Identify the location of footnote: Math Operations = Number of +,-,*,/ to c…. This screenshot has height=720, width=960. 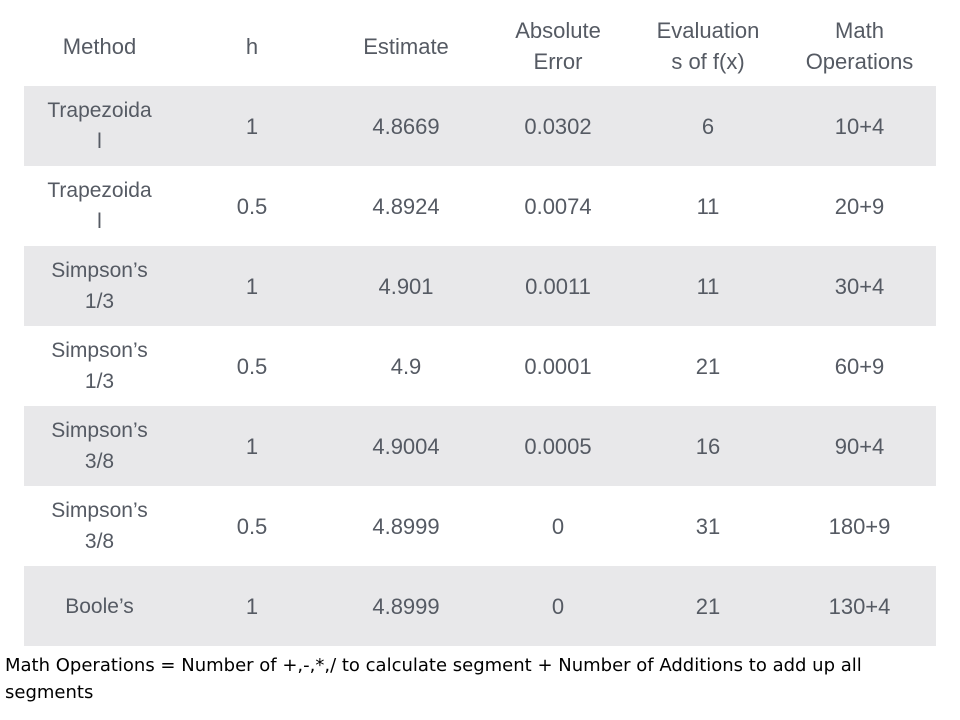
(433, 679).